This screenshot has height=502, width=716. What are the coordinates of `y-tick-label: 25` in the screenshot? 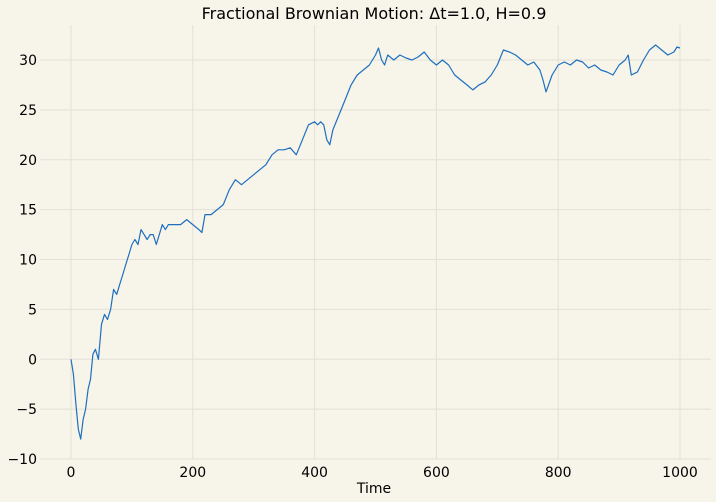 It's located at (28, 111).